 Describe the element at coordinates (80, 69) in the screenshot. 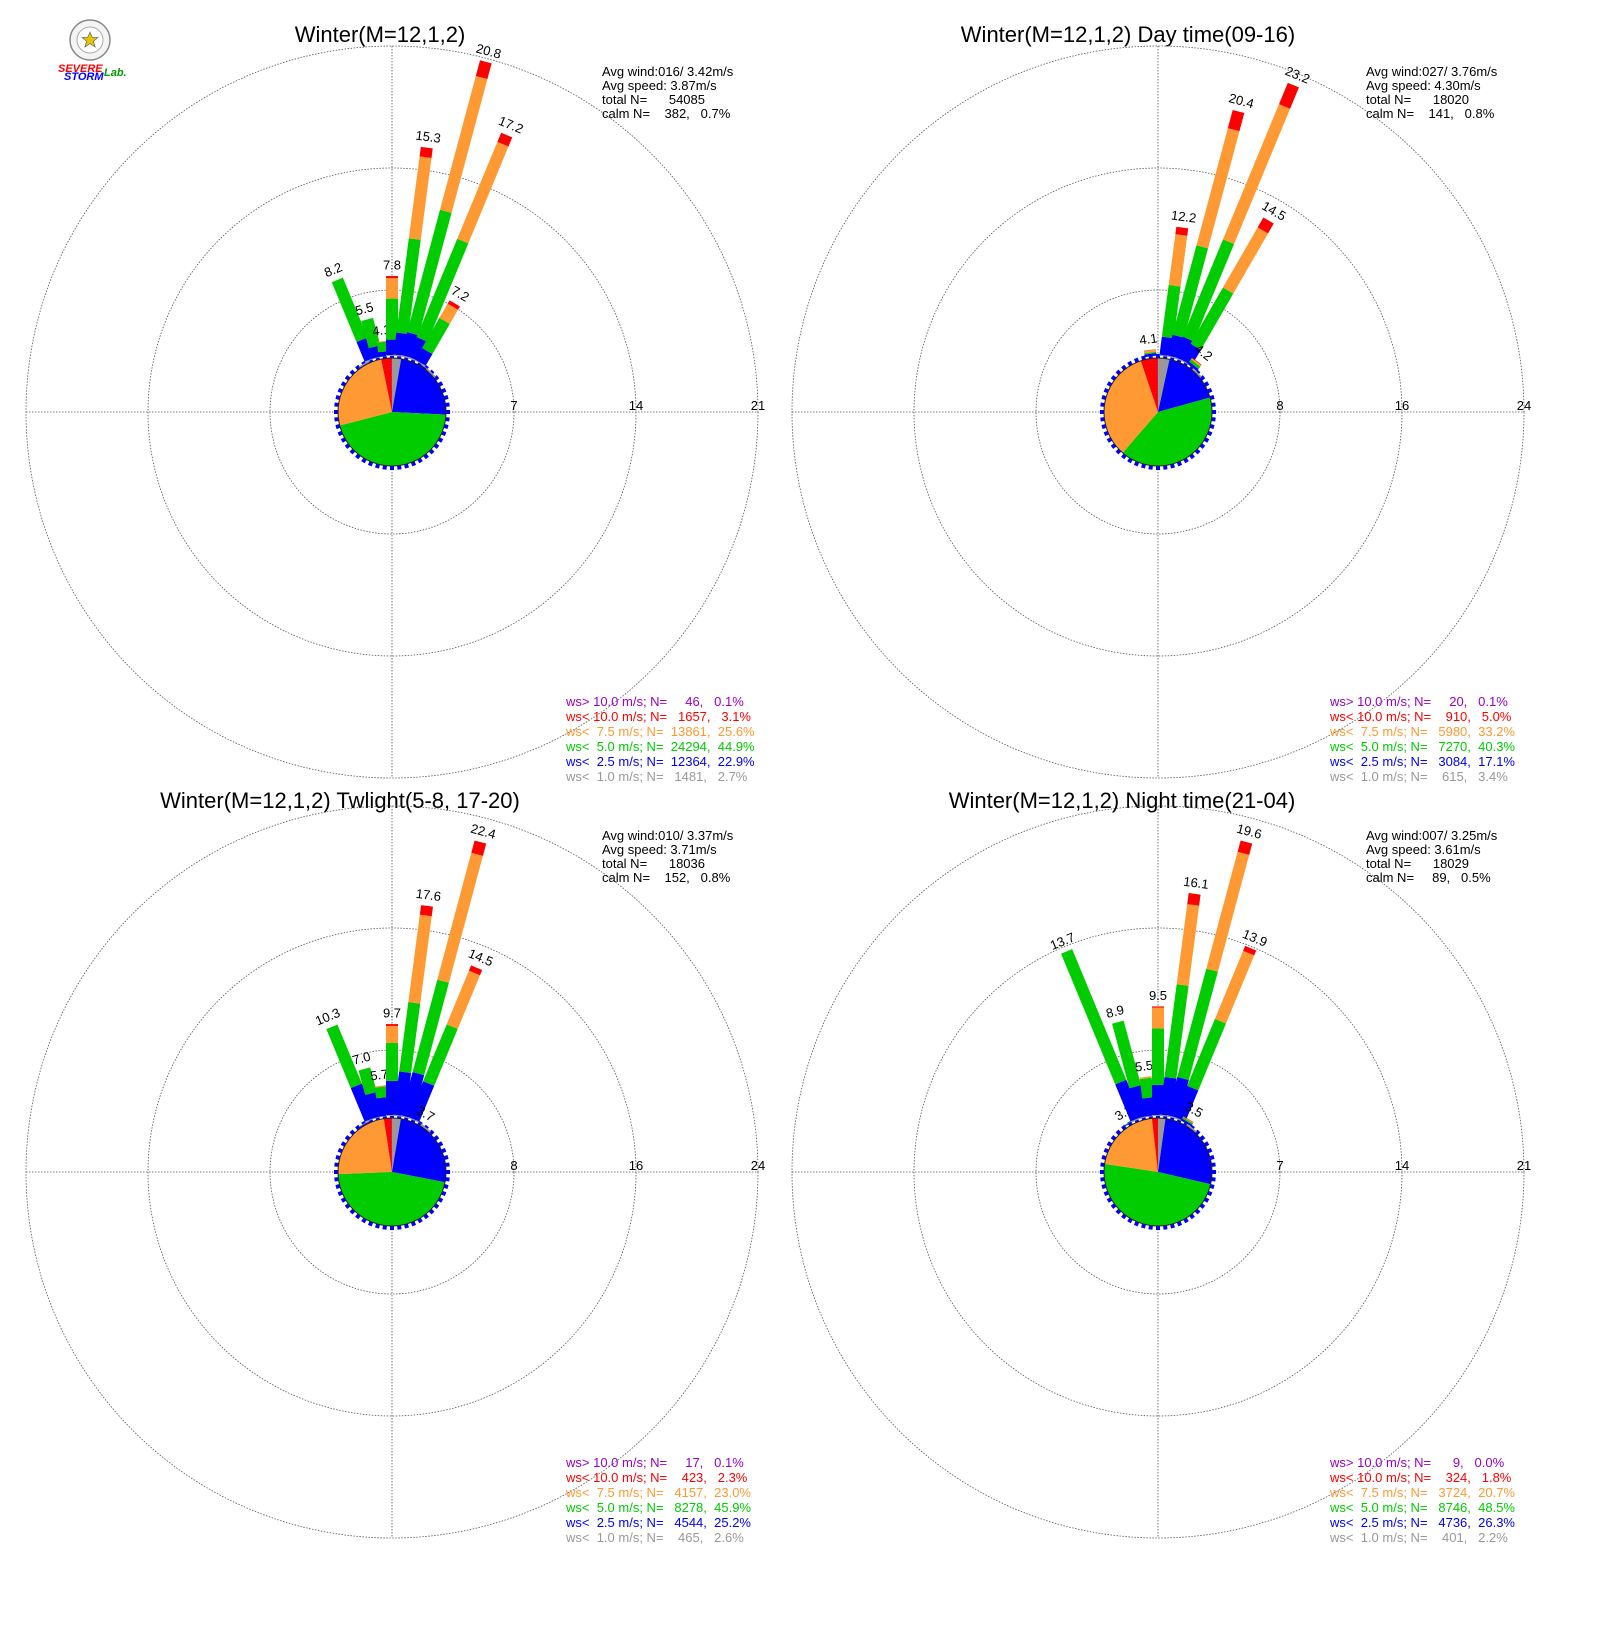

I see `logo-text-severe: SEVERE` at that location.